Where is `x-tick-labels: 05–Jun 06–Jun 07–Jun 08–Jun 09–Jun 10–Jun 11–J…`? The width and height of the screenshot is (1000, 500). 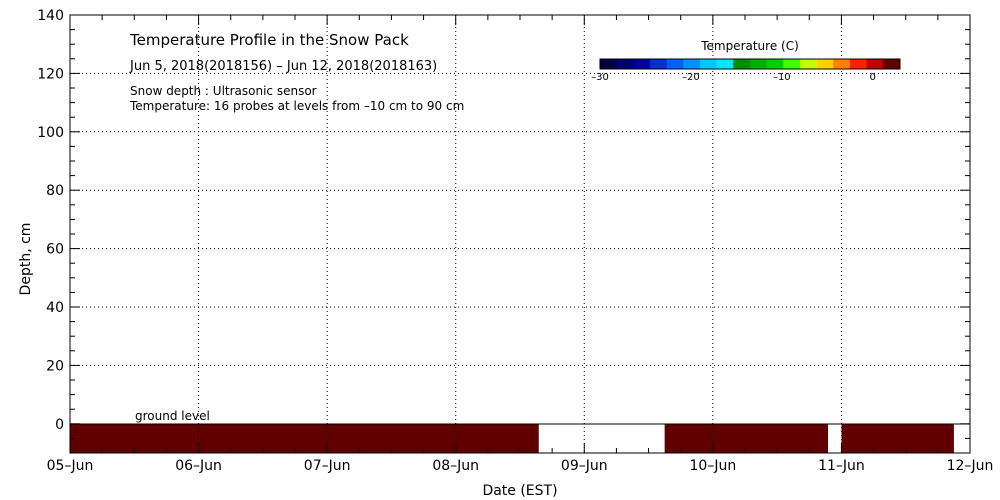
x-tick-labels: 05–Jun 06–Jun 07–Jun 08–Jun 09–Jun 10–Jun 11–J… is located at coordinates (520, 466).